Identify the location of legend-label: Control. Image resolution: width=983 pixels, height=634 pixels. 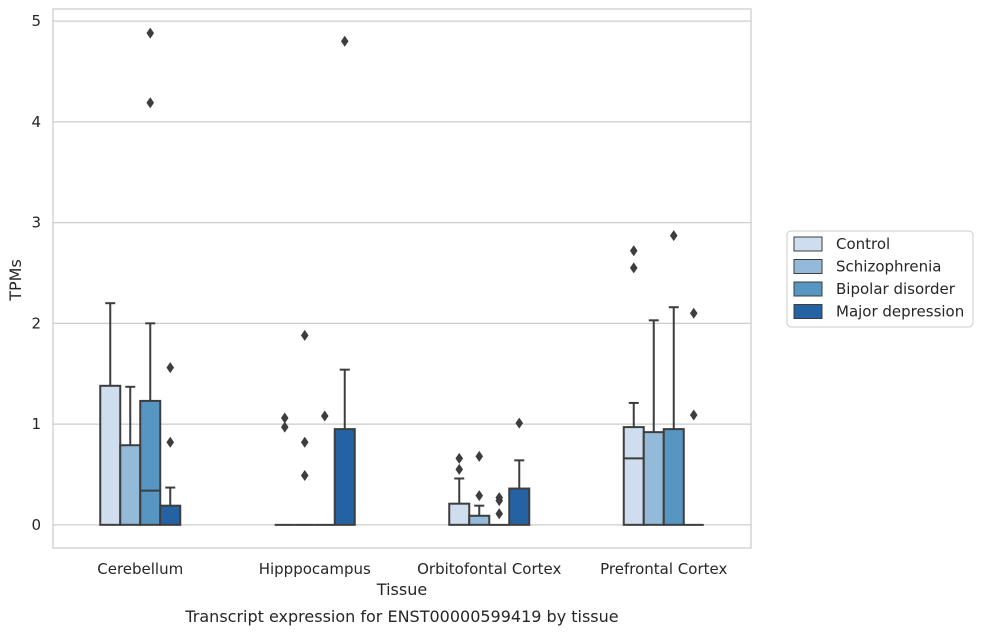
(863, 244).